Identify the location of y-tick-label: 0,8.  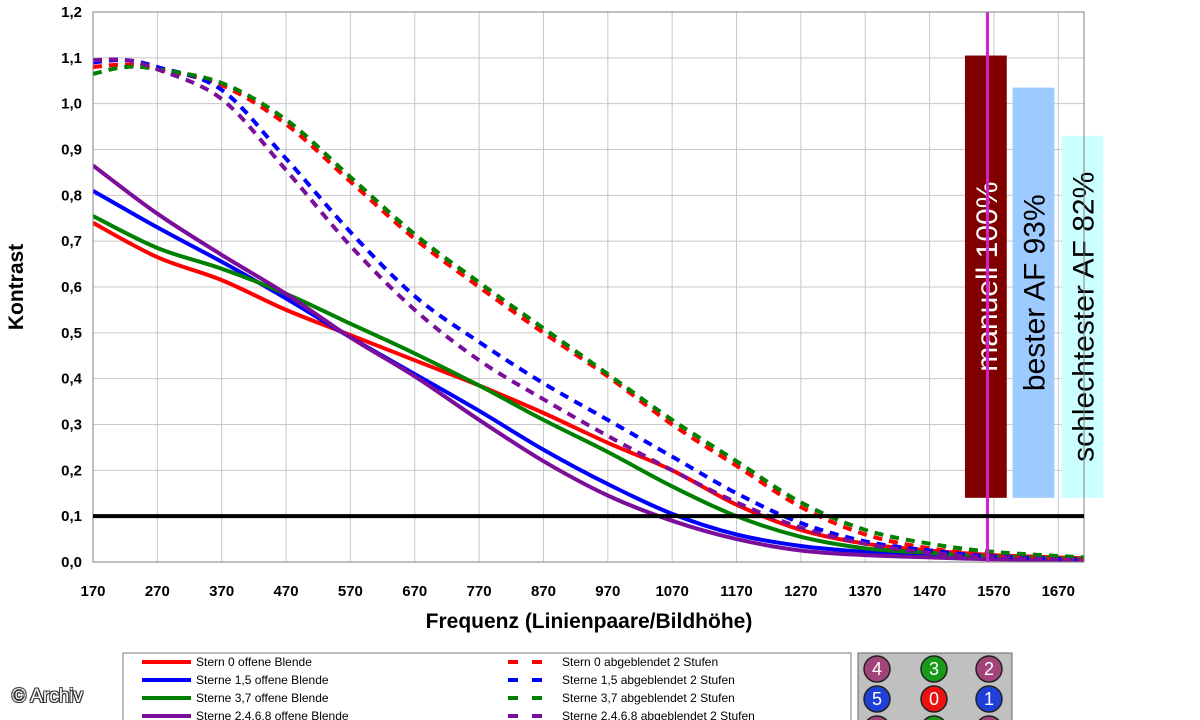
(71, 195).